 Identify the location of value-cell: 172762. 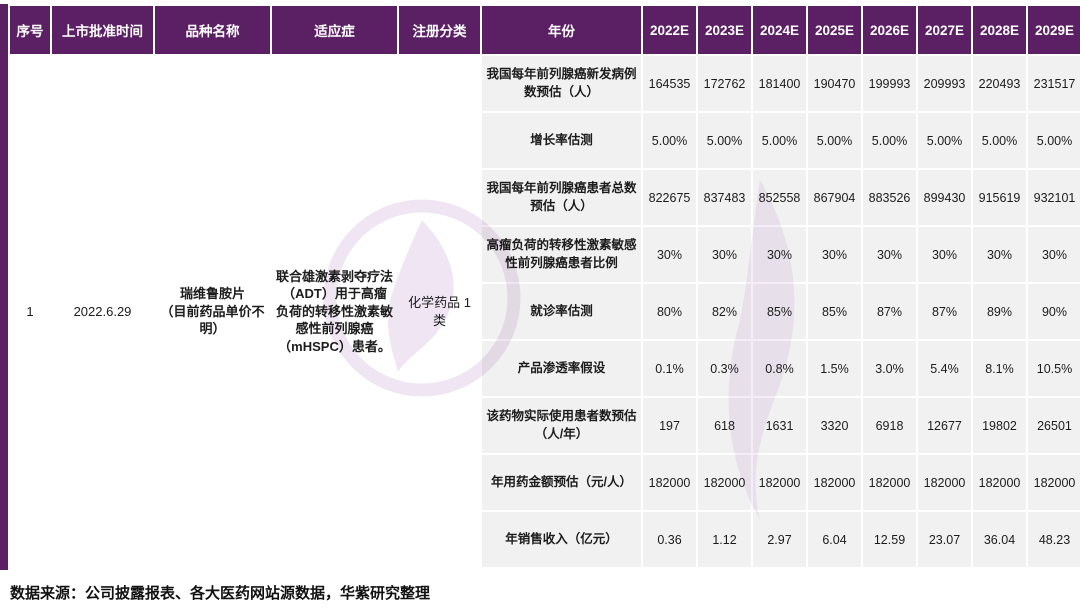
(724, 83).